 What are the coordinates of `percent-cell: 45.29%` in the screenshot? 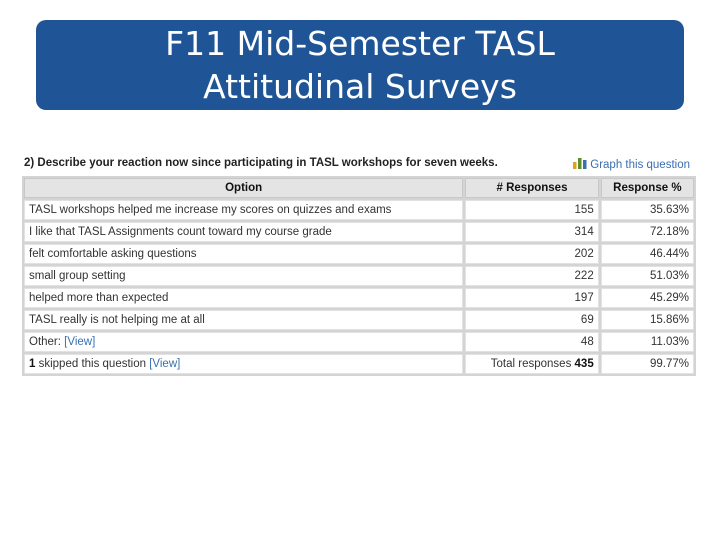 It's located at (647, 298).